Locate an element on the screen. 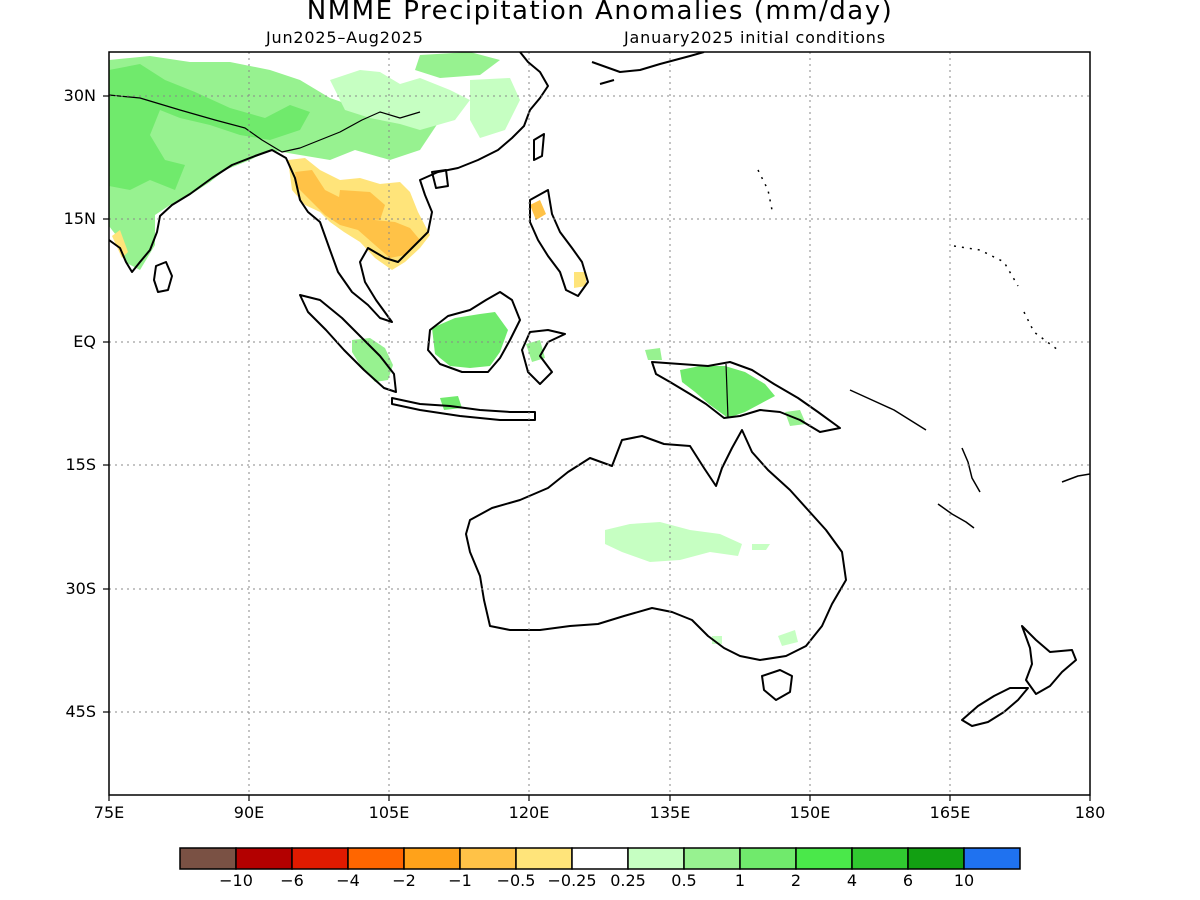 The width and height of the screenshot is (1200, 900). colorbar-label-12: 6 is located at coordinates (908, 880).